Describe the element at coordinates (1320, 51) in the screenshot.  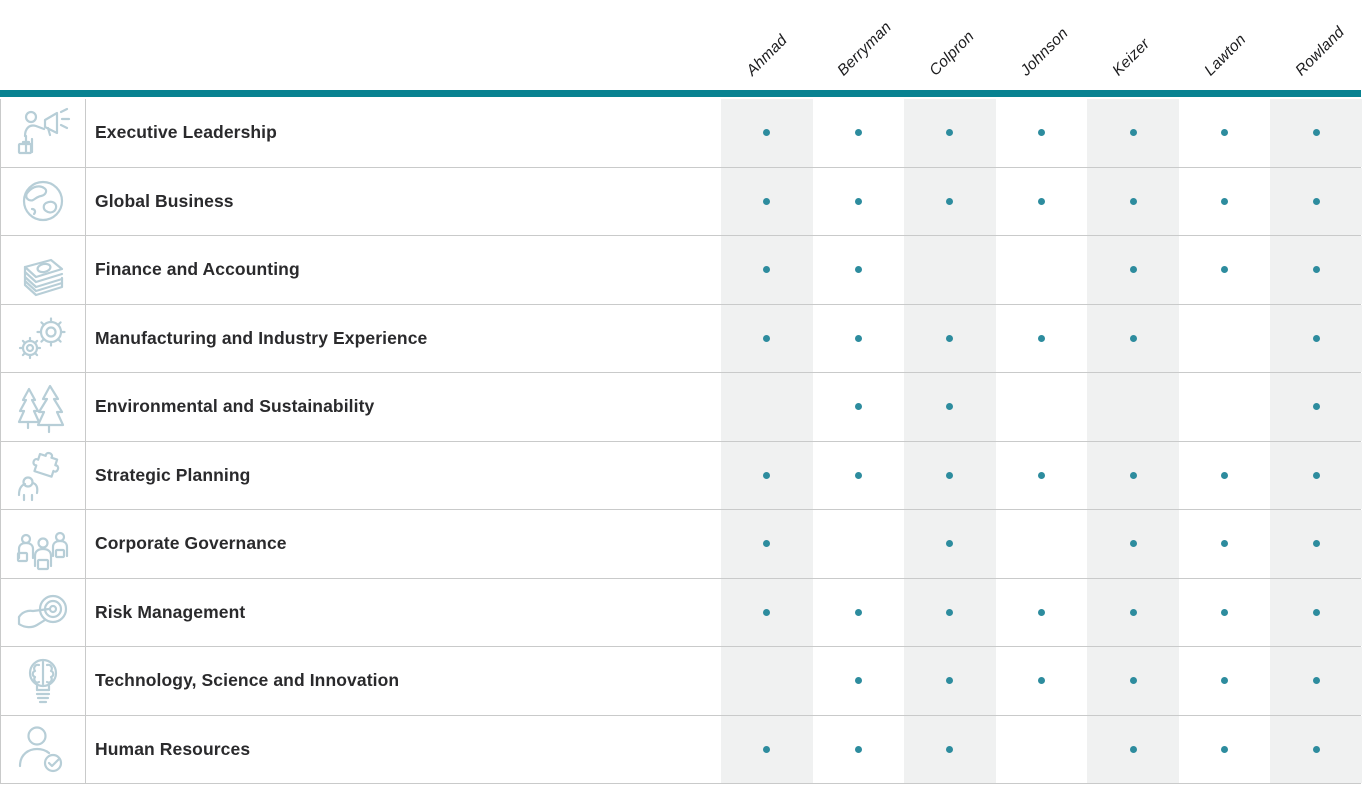
I see `column-header-rowland: Rowland` at that location.